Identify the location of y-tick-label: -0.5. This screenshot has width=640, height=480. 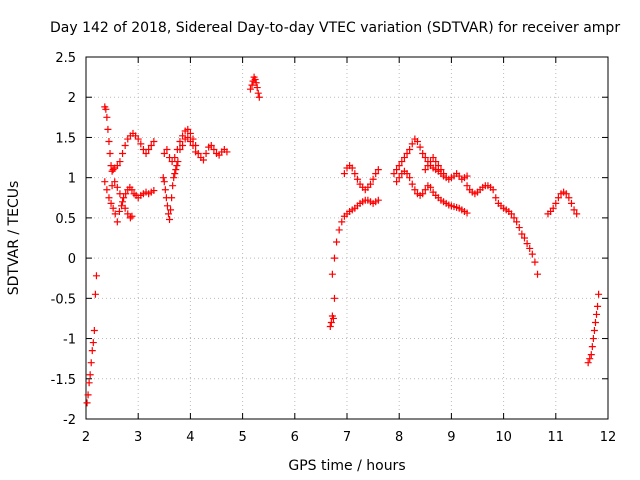
(63, 299).